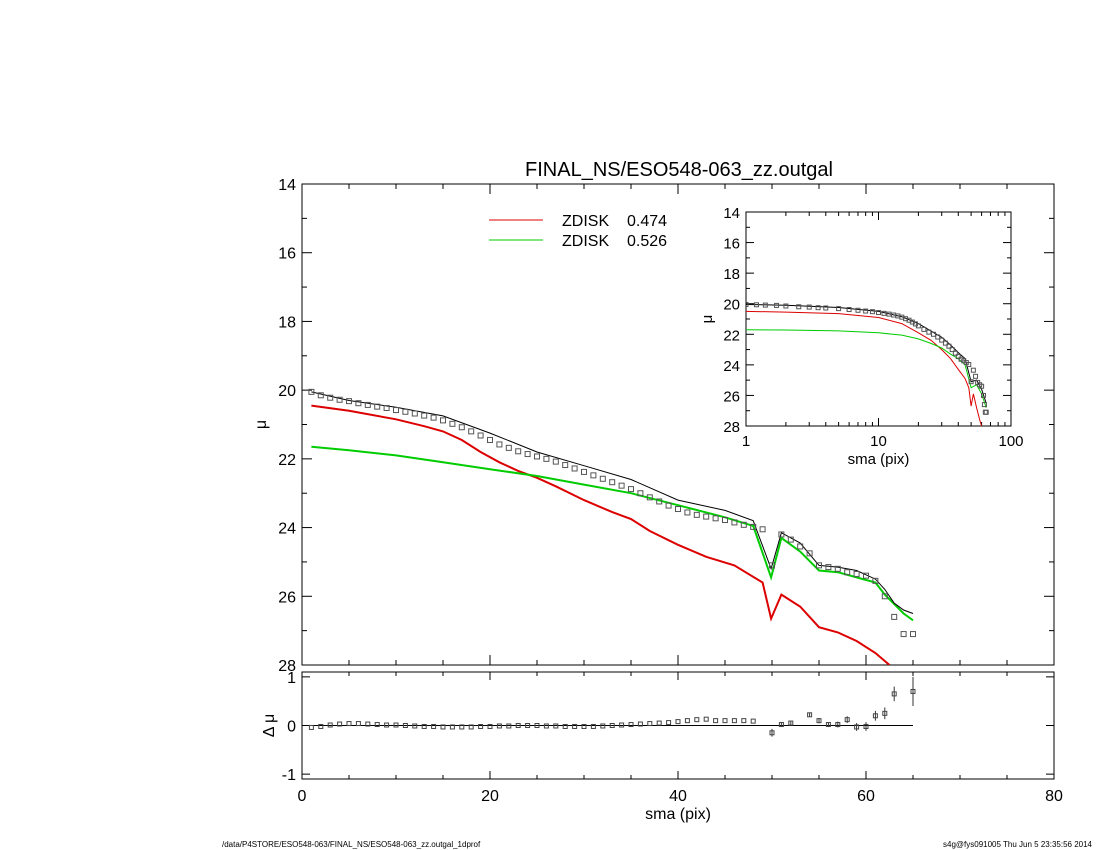 The width and height of the screenshot is (1100, 850). Describe the element at coordinates (1054, 796) in the screenshot. I see `residual-x-tick-label: 80` at that location.